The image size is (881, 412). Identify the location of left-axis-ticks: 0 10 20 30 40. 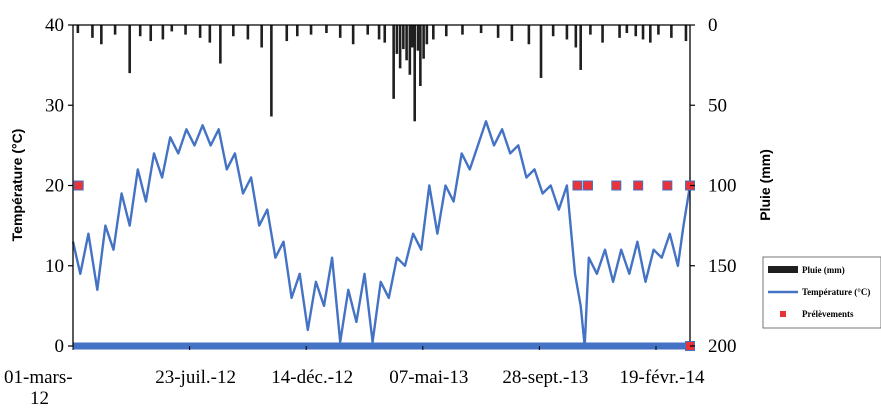
(59, 186).